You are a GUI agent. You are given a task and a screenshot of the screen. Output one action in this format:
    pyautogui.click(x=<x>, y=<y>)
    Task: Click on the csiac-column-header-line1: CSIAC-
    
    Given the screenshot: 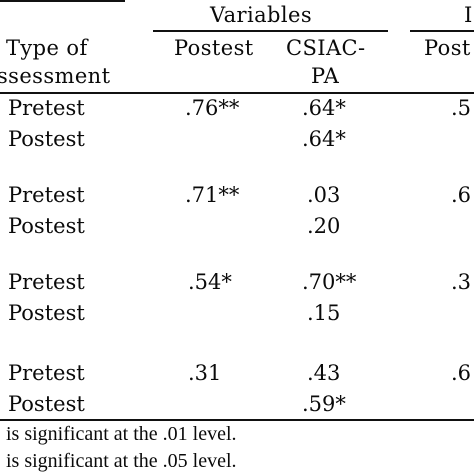 What is the action you would take?
    pyautogui.click(x=326, y=48)
    